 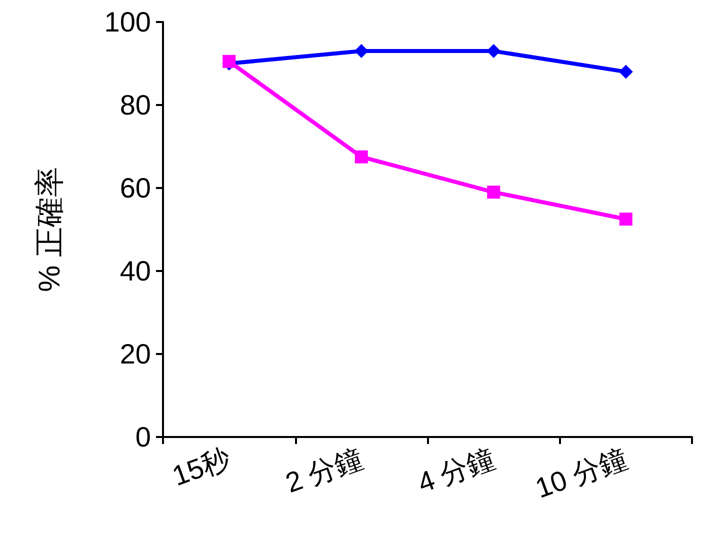 I want to click on y-tick-label: 40, so click(x=135, y=271).